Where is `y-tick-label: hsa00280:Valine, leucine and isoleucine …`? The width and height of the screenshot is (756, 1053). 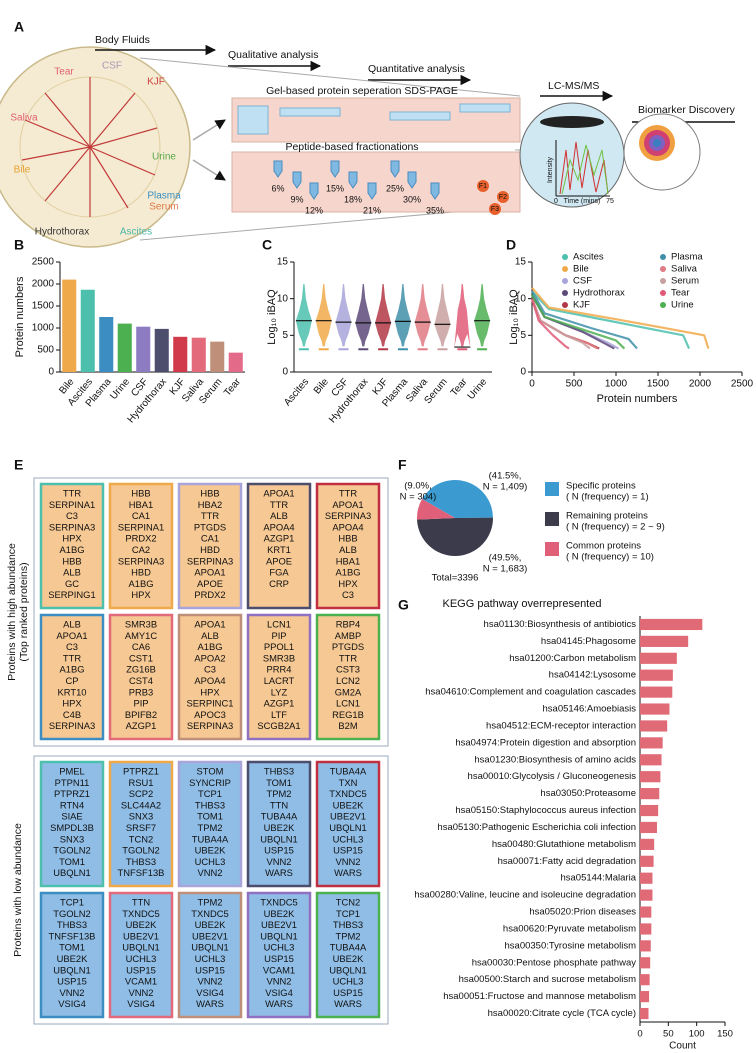
y-tick-label: hsa00280:Valine, leucine and isoleucine … is located at coordinates (525, 895).